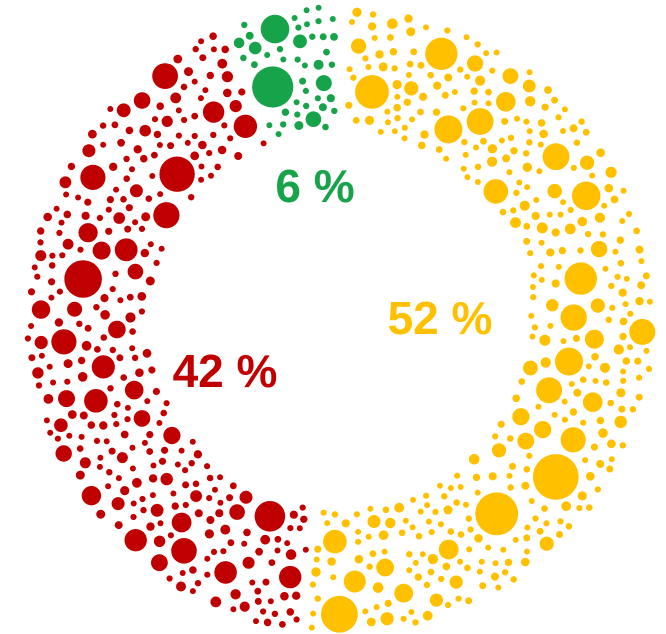 The image size is (666, 634). What do you see at coordinates (225, 371) in the screenshot?
I see `slice-label: 42 %` at bounding box center [225, 371].